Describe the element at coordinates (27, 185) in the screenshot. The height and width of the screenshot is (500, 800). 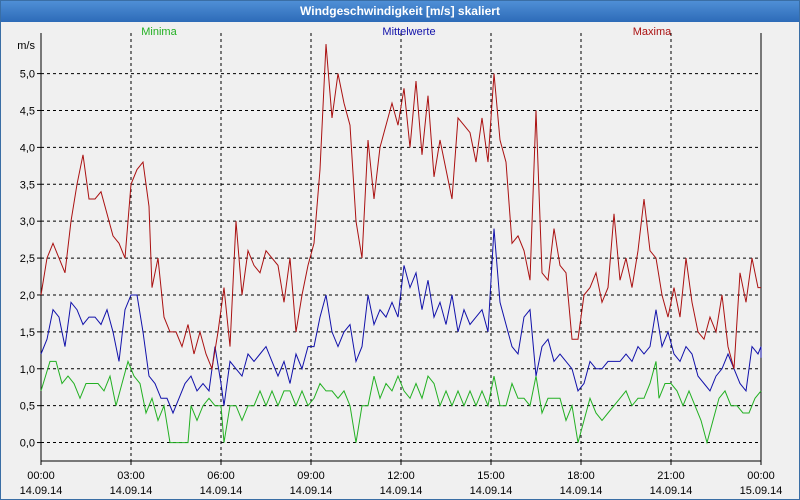
I see `y-tick-label: 3,5` at that location.